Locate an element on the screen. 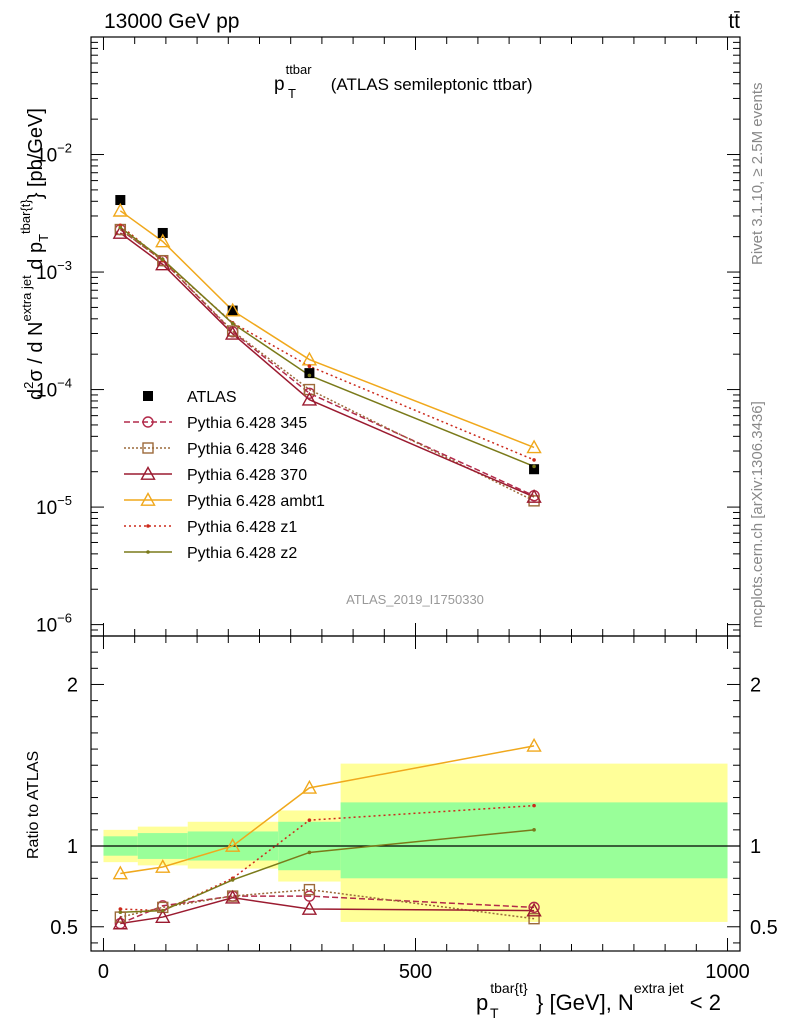 This screenshot has width=786, height=1024. rivet-version-label: Rivet 3.1.10, ≥ 2.5M events is located at coordinates (757, 174).